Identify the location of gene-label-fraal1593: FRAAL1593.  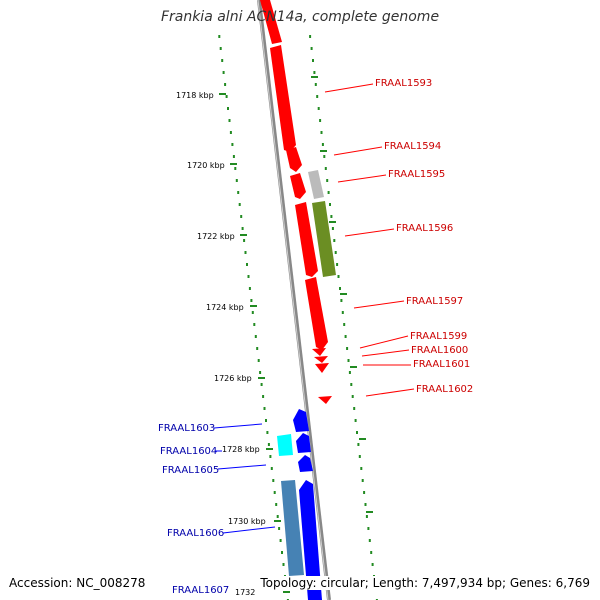
(403, 83).